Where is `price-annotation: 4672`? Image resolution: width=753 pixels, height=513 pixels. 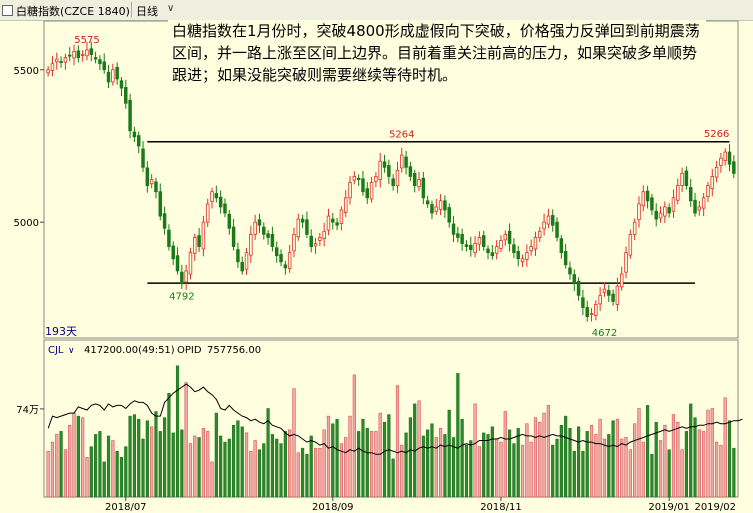 price-annotation: 4672 is located at coordinates (604, 333).